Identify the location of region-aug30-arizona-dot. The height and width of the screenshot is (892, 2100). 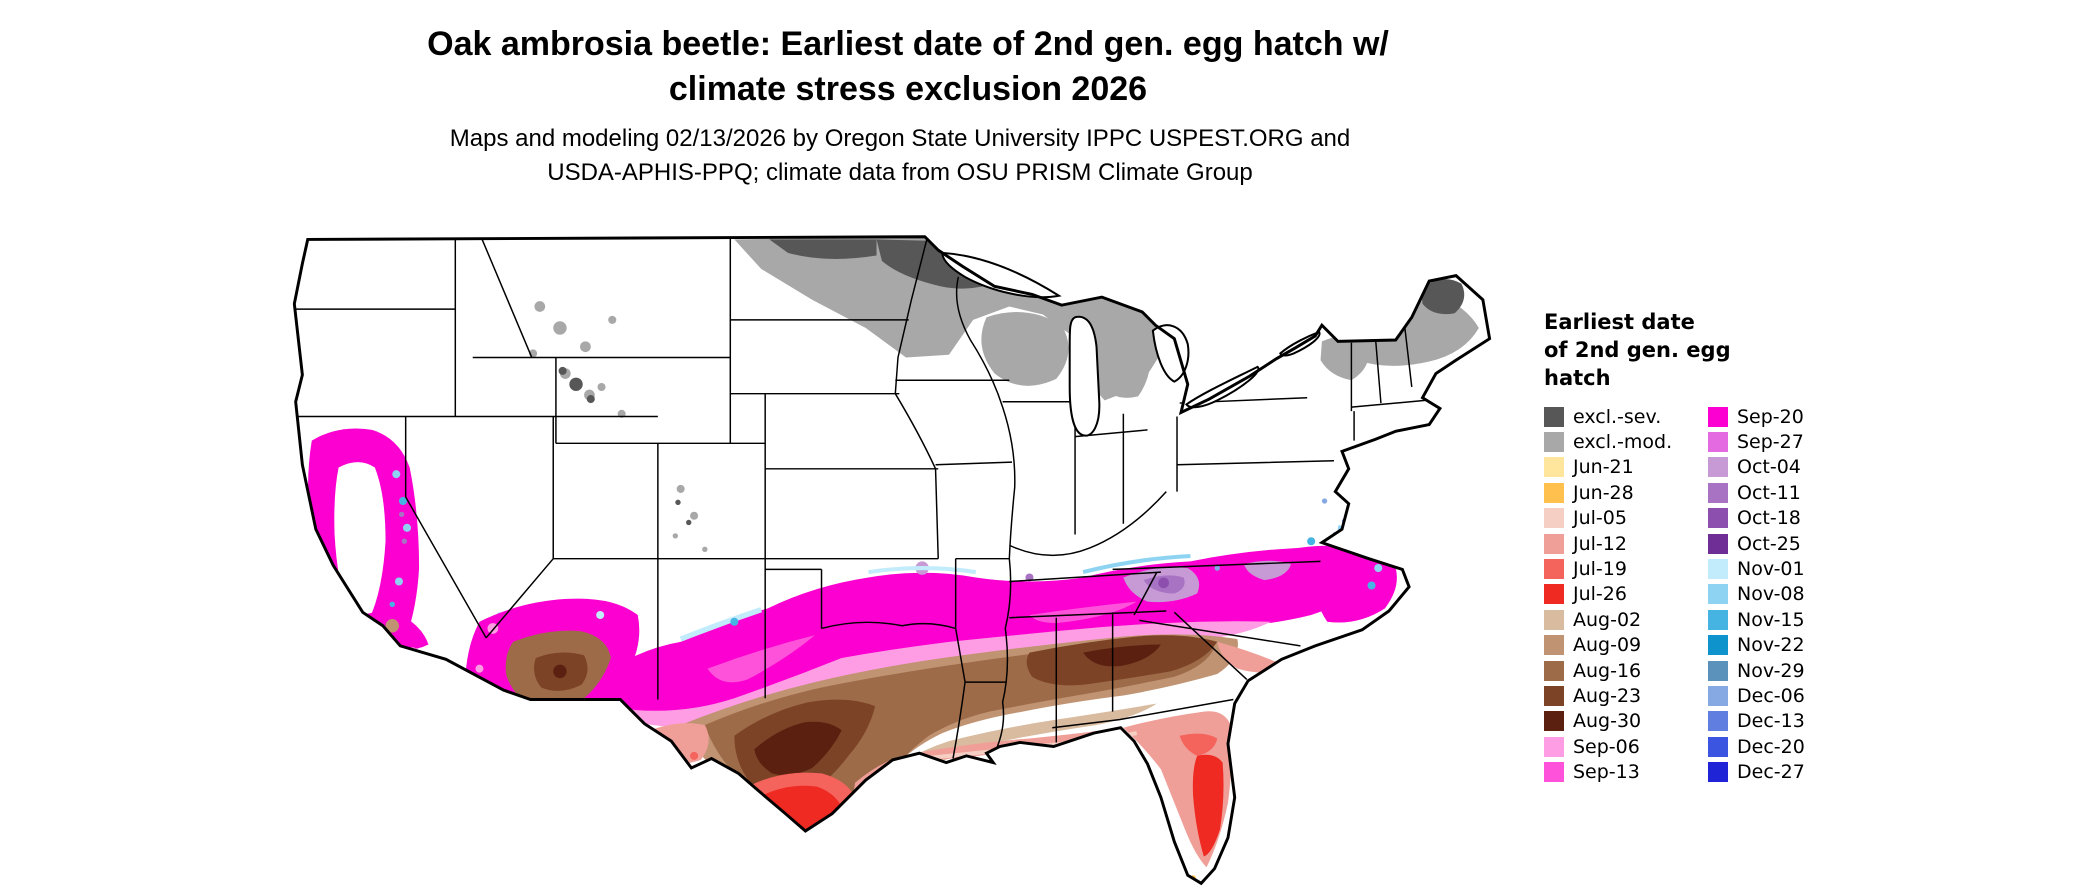
(560, 671).